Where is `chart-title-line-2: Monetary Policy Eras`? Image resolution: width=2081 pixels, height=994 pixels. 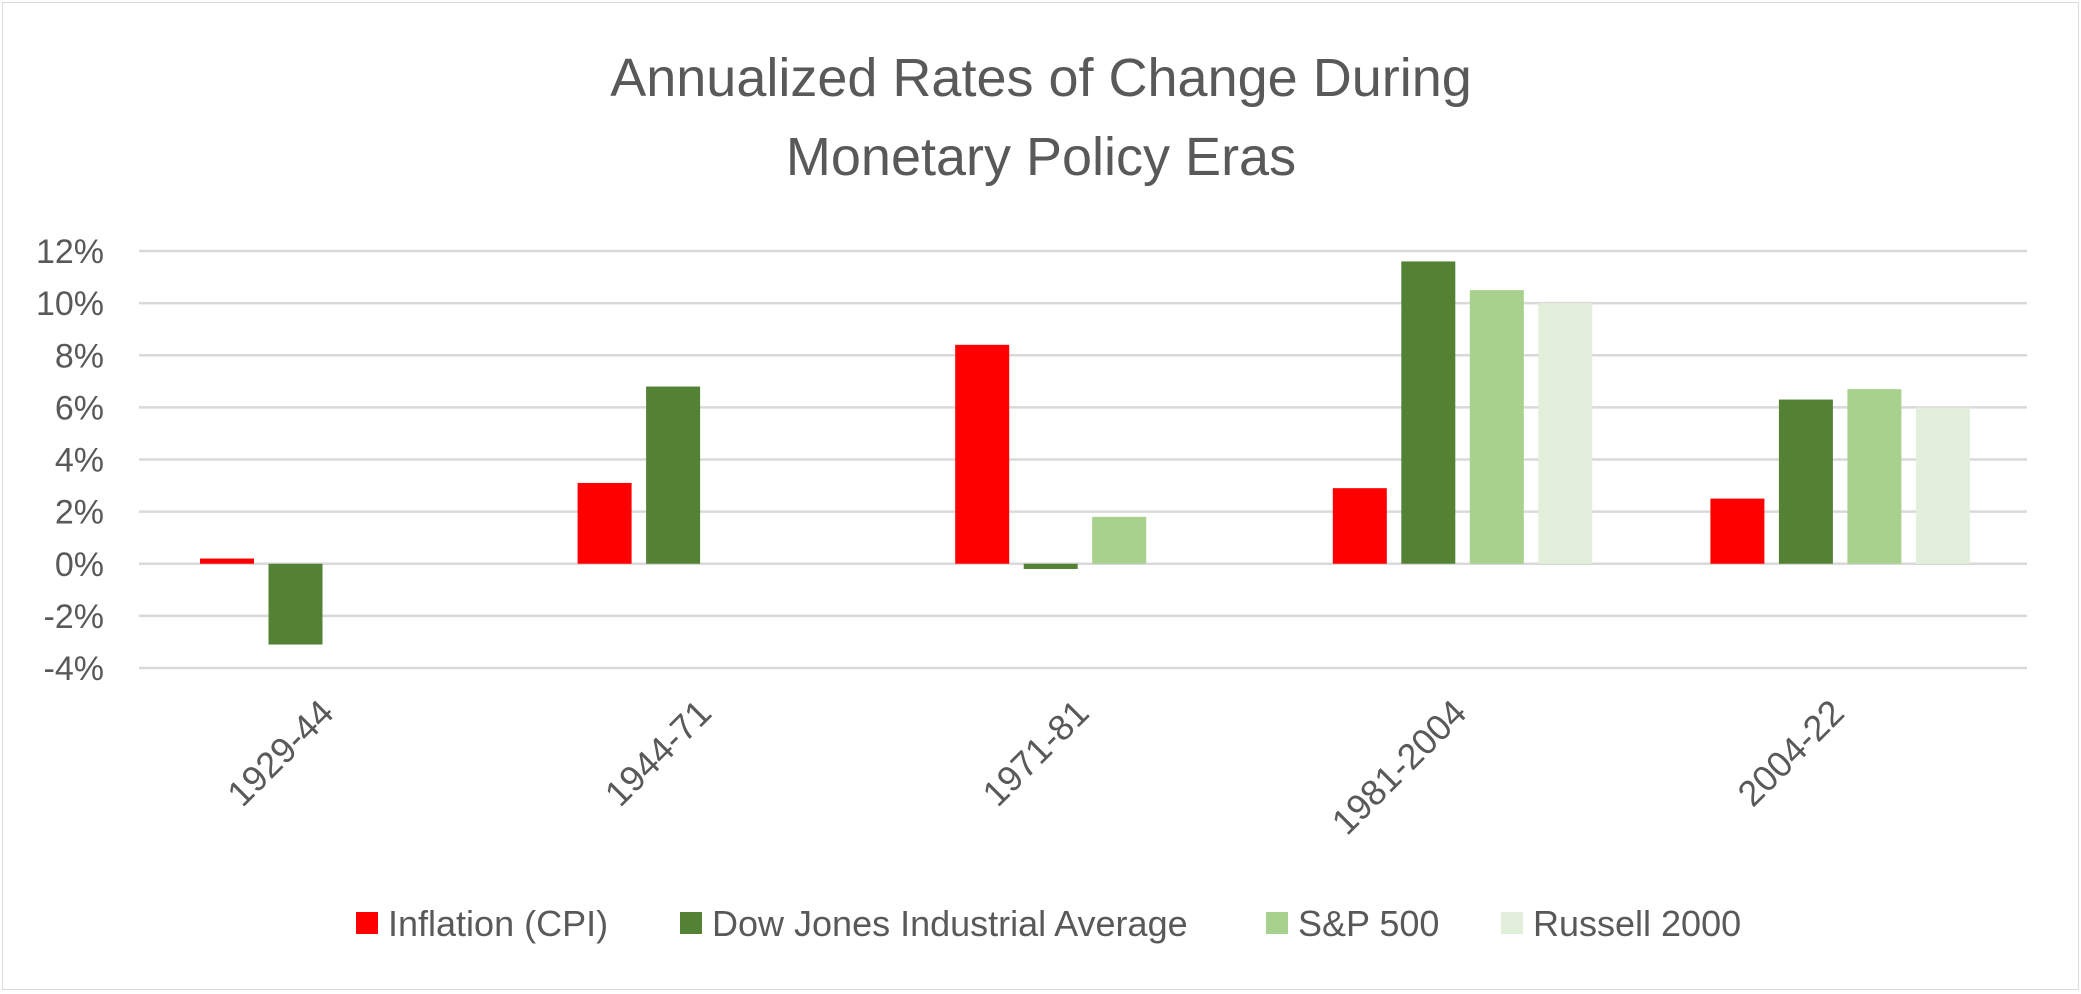
chart-title-line-2: Monetary Policy Eras is located at coordinates (1041, 157).